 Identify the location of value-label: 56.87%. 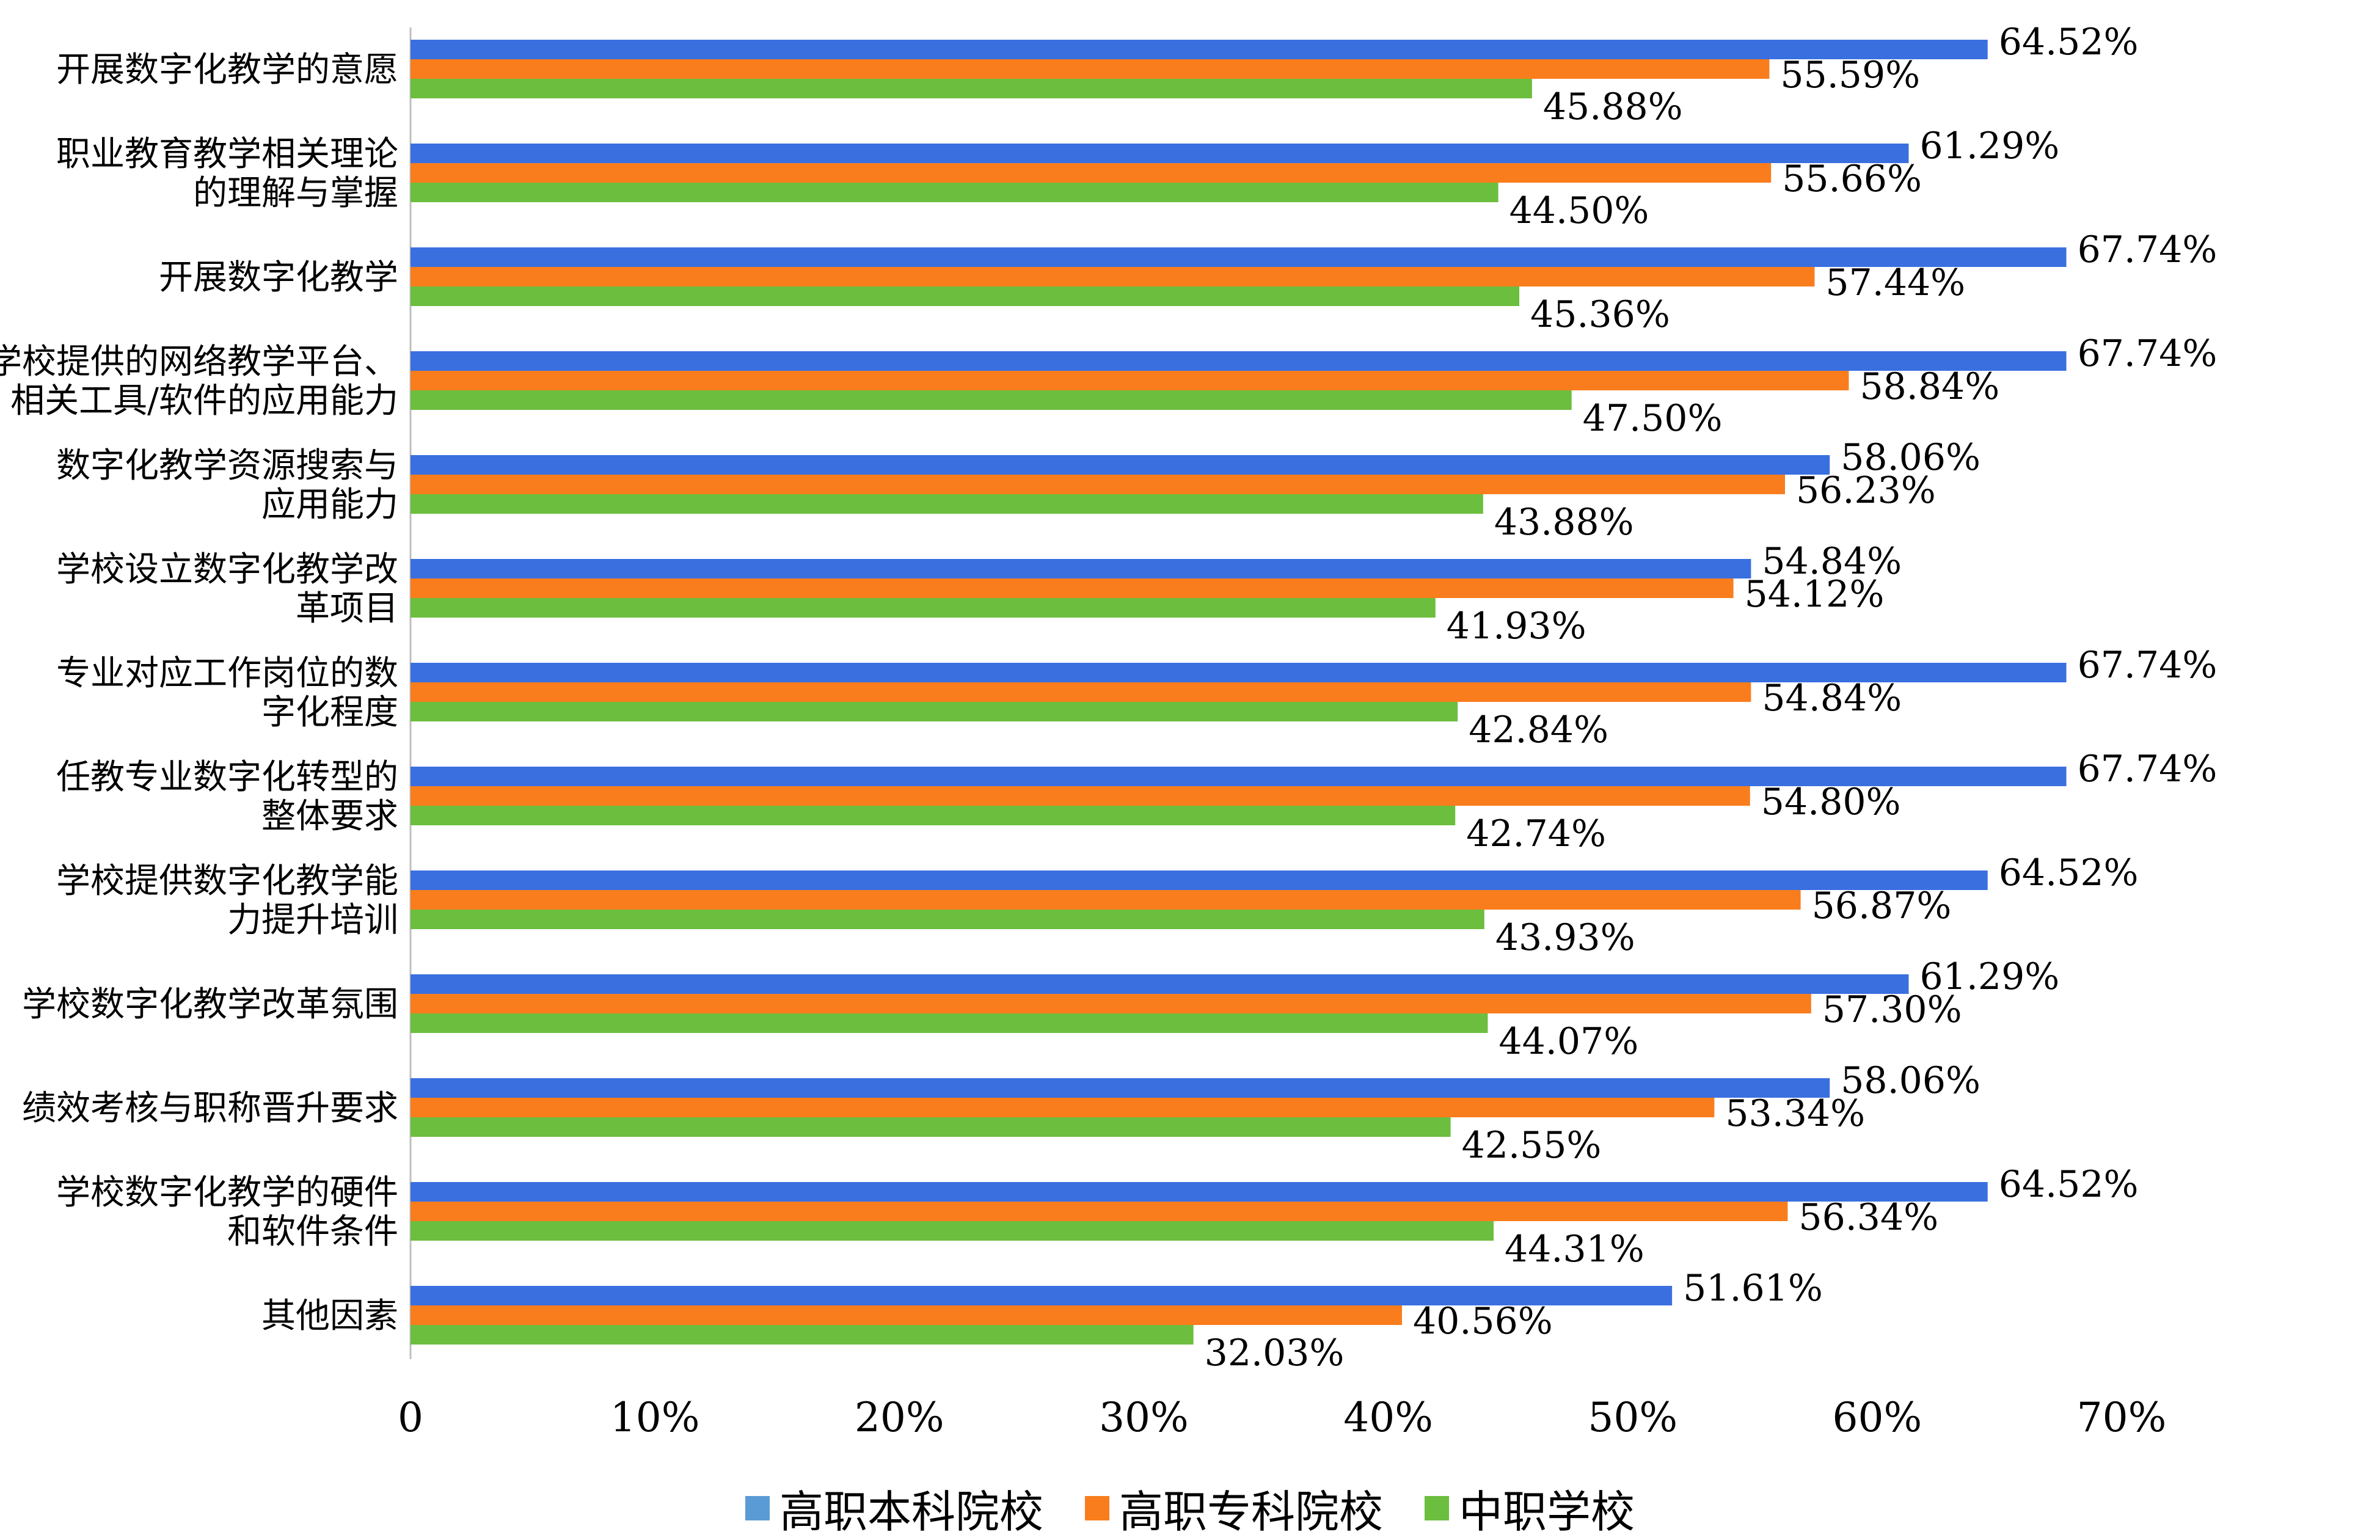
(1882, 906).